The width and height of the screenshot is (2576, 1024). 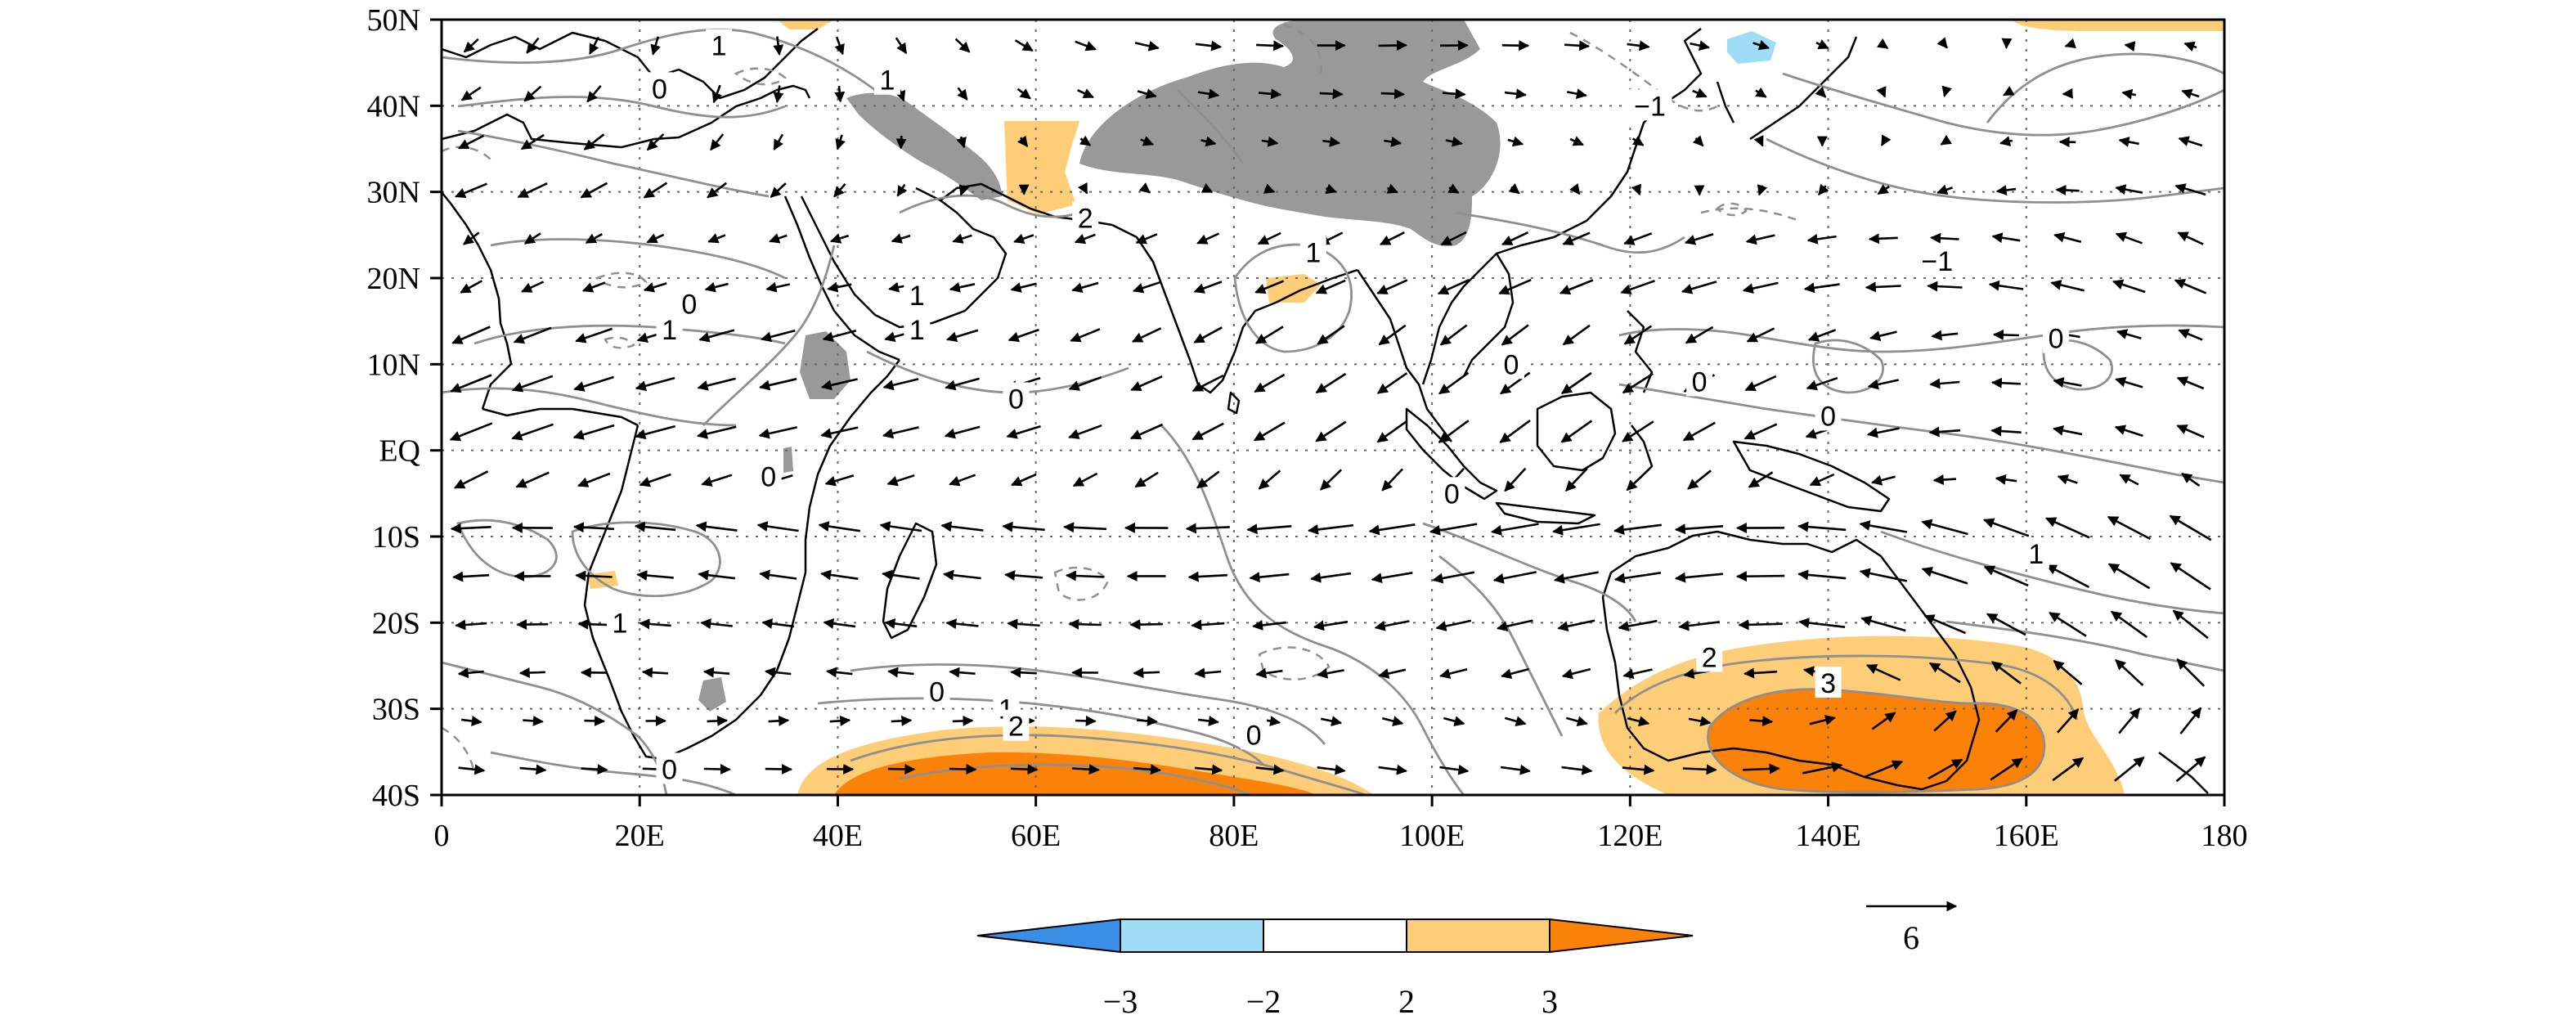 I want to click on y-tick-label: 30N, so click(x=394, y=193).